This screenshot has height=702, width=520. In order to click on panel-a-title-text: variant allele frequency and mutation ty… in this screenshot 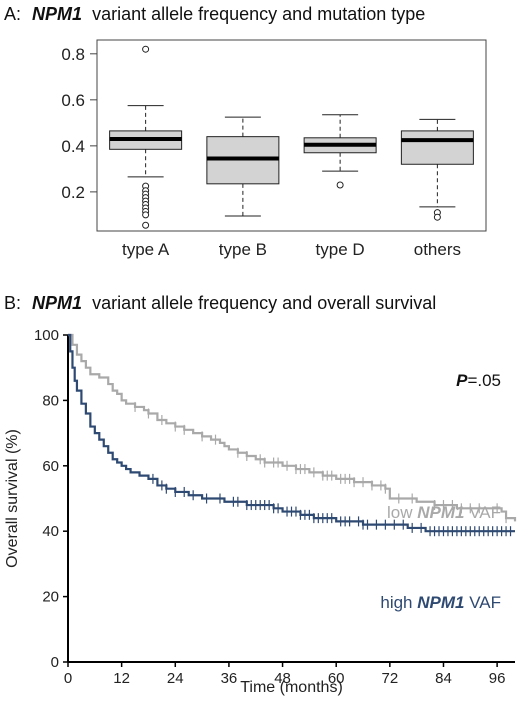, I will do `click(256, 14)`.